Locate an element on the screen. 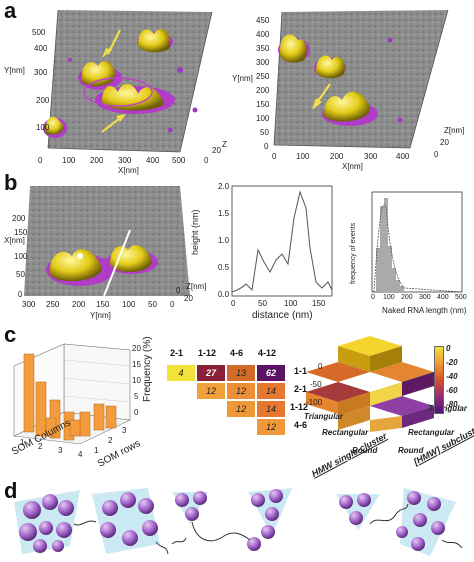  matrix-cell: 4 is located at coordinates (181, 373).